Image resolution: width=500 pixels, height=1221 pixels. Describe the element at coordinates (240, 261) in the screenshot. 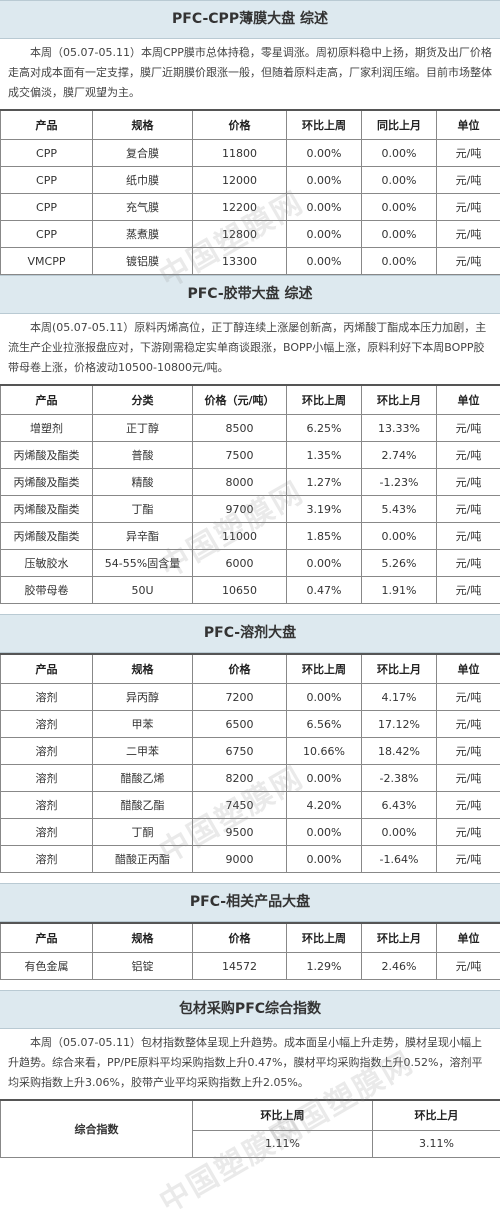

I see `price-cell: 13300` at that location.